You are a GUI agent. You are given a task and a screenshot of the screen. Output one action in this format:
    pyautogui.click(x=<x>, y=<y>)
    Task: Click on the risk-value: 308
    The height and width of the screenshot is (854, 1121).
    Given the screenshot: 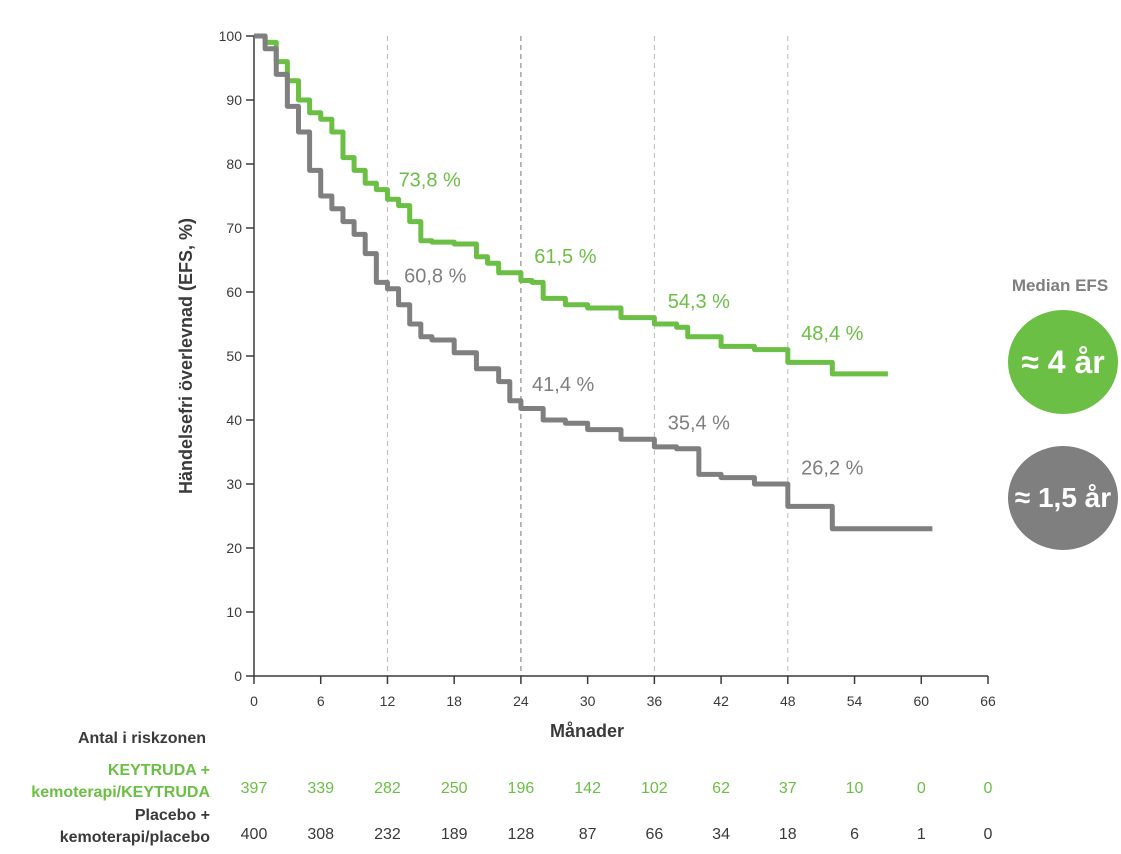 What is the action you would take?
    pyautogui.click(x=321, y=834)
    